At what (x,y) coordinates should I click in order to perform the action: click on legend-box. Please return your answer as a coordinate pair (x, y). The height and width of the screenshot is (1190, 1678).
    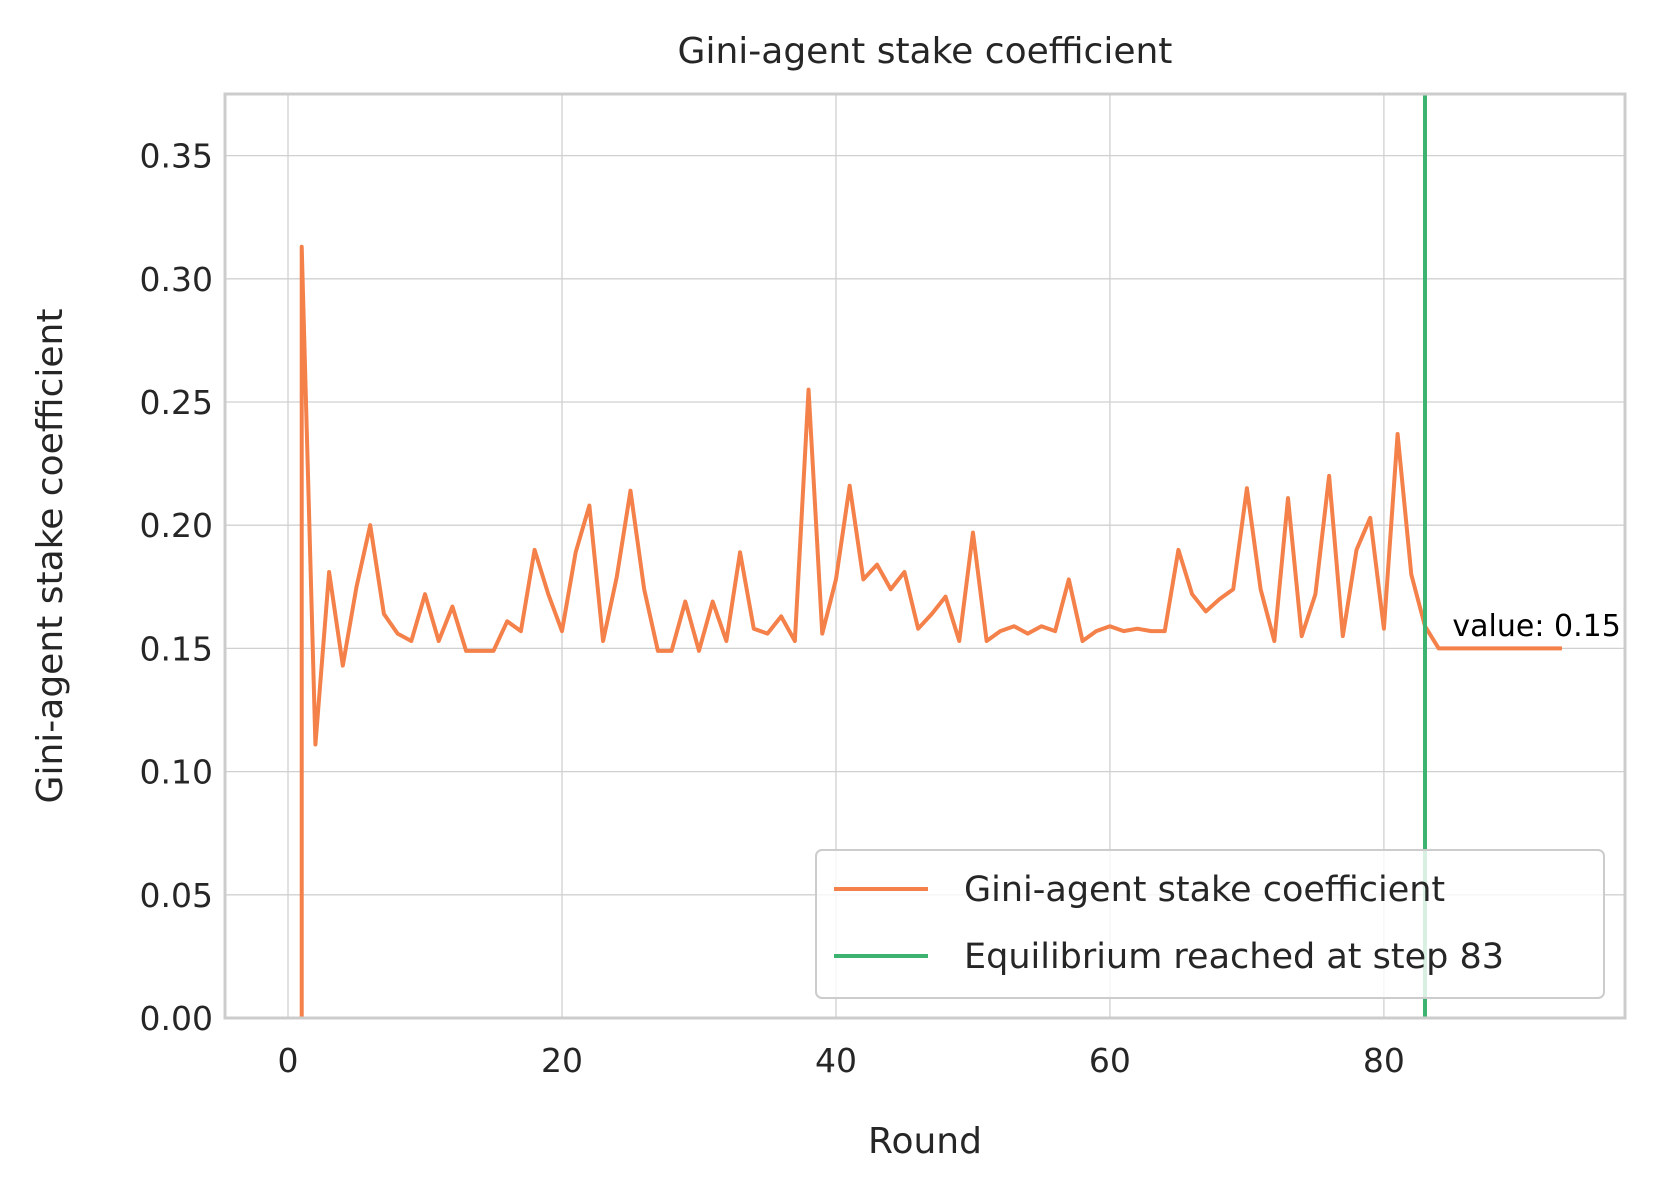
    Looking at the image, I should click on (1210, 924).